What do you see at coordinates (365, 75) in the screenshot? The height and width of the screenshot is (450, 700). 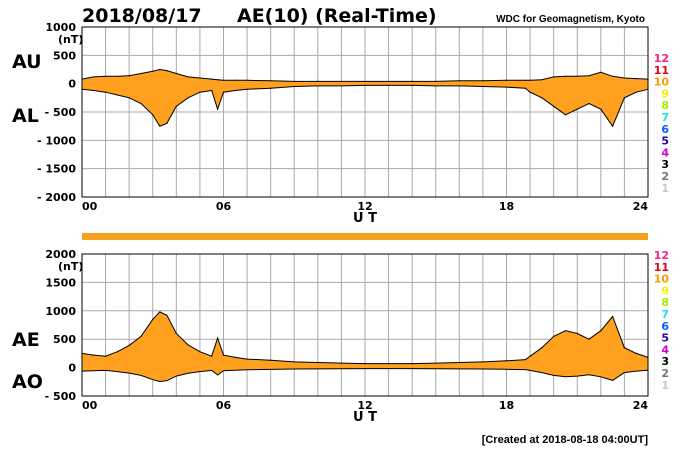 I see `au-line` at bounding box center [365, 75].